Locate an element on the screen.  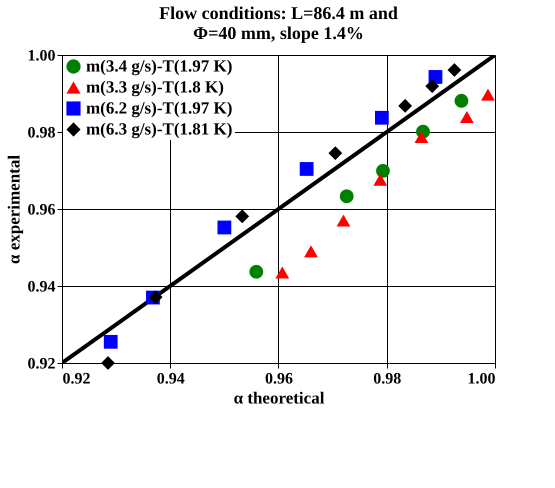
x-tick-label: 0.96 is located at coordinates (279, 379).